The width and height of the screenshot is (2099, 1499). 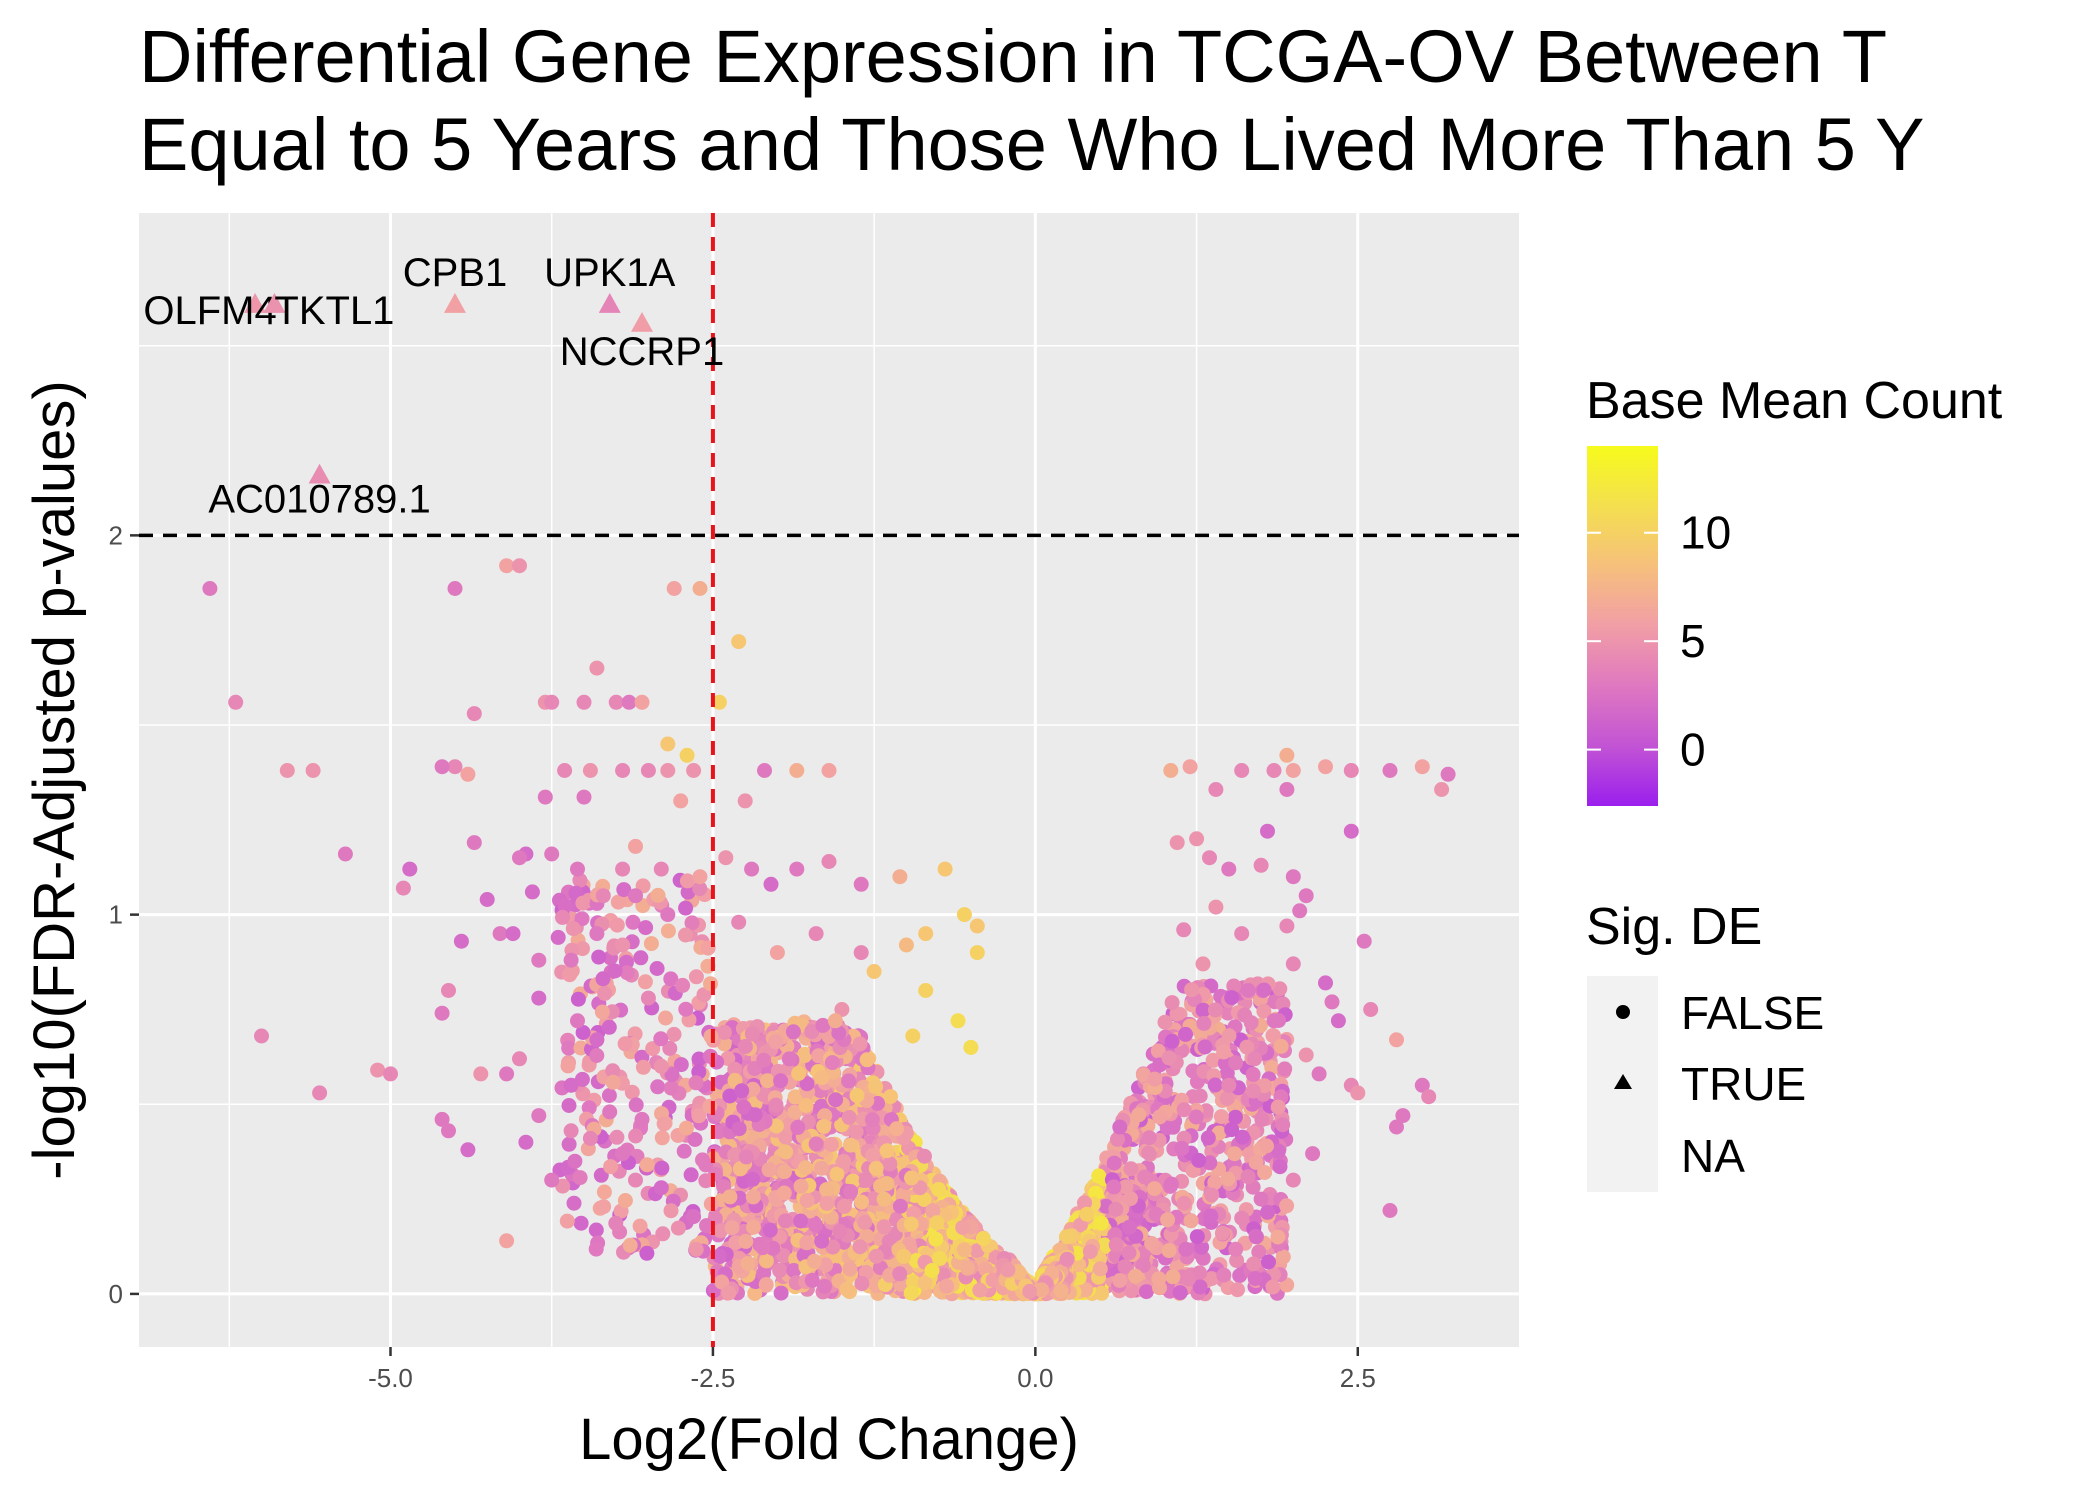 I want to click on cluster-point-2073, so click(x=613, y=1071).